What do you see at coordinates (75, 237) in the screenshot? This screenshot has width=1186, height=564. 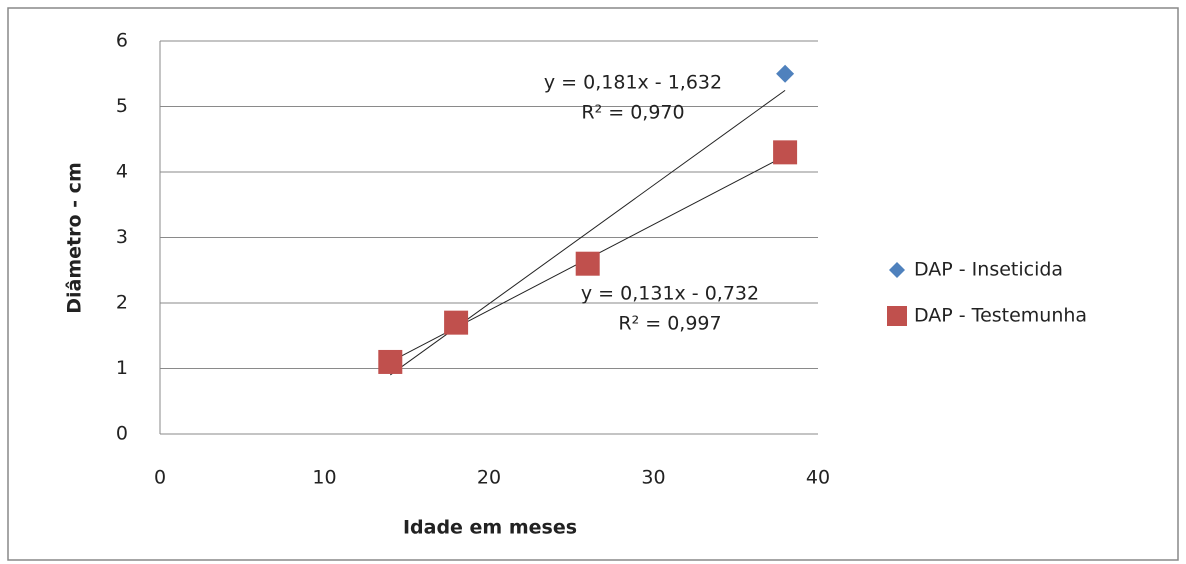 I see `y-axis-title: Diâmetro - cm` at bounding box center [75, 237].